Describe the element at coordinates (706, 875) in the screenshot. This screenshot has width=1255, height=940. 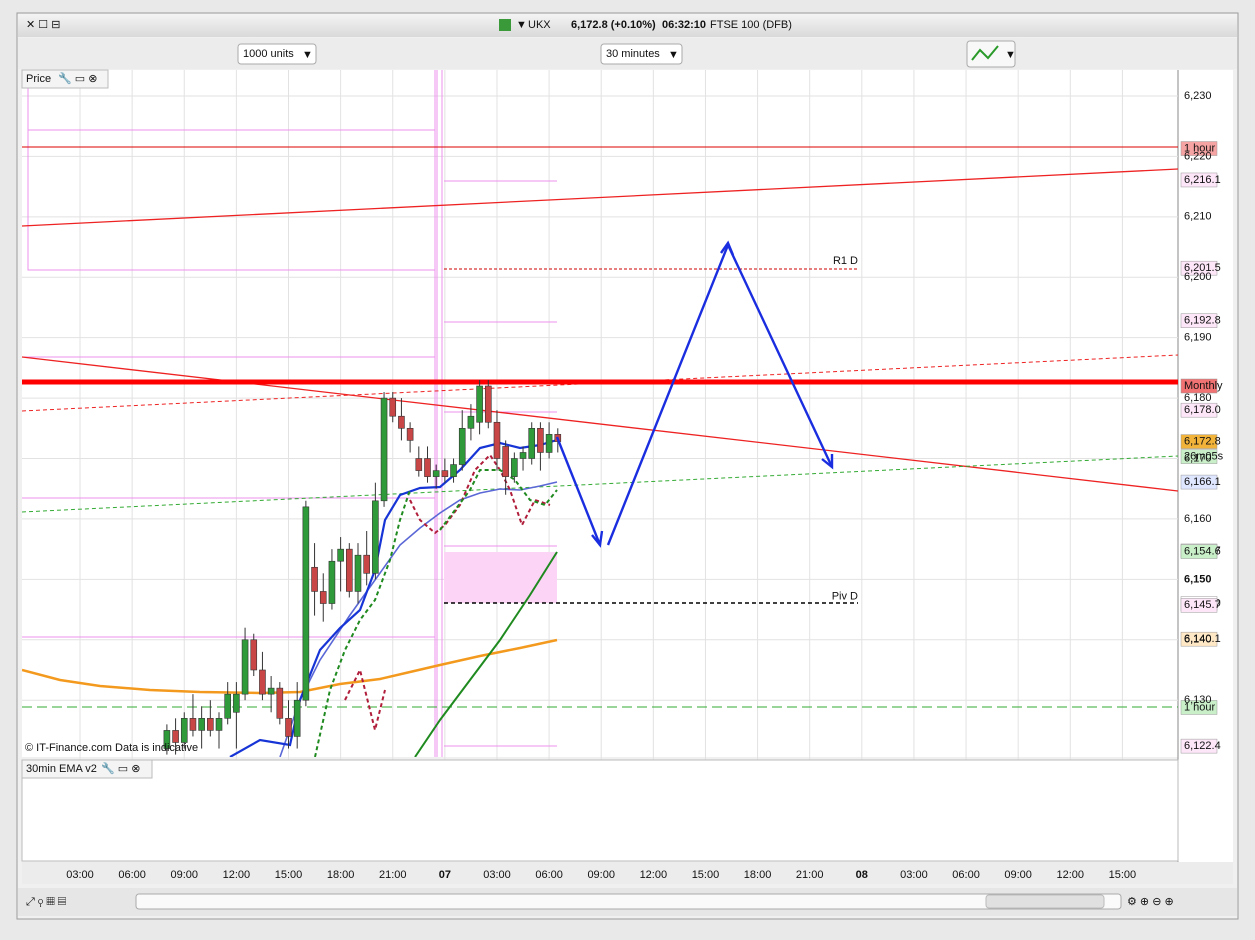
I see `x-tick-label: 15:00` at that location.